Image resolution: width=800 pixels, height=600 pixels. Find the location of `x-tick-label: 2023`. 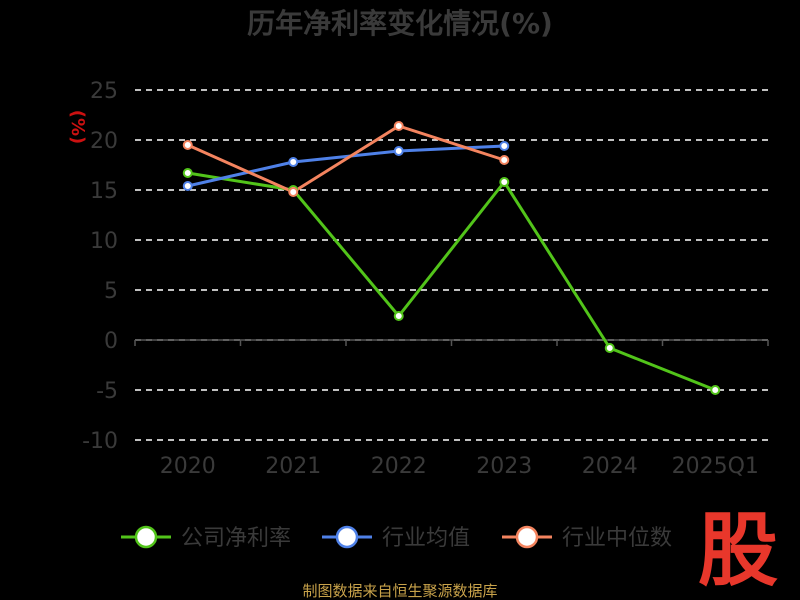

x-tick-label: 2023 is located at coordinates (504, 466).